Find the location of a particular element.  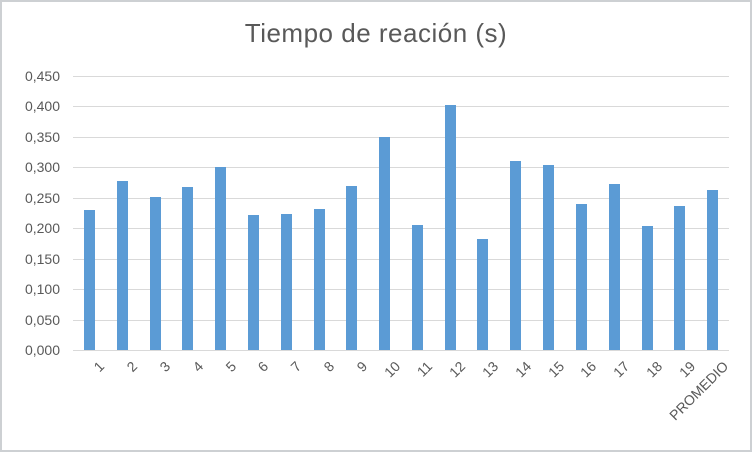

y-axis-tick-label: 0,050 is located at coordinates (42, 320).